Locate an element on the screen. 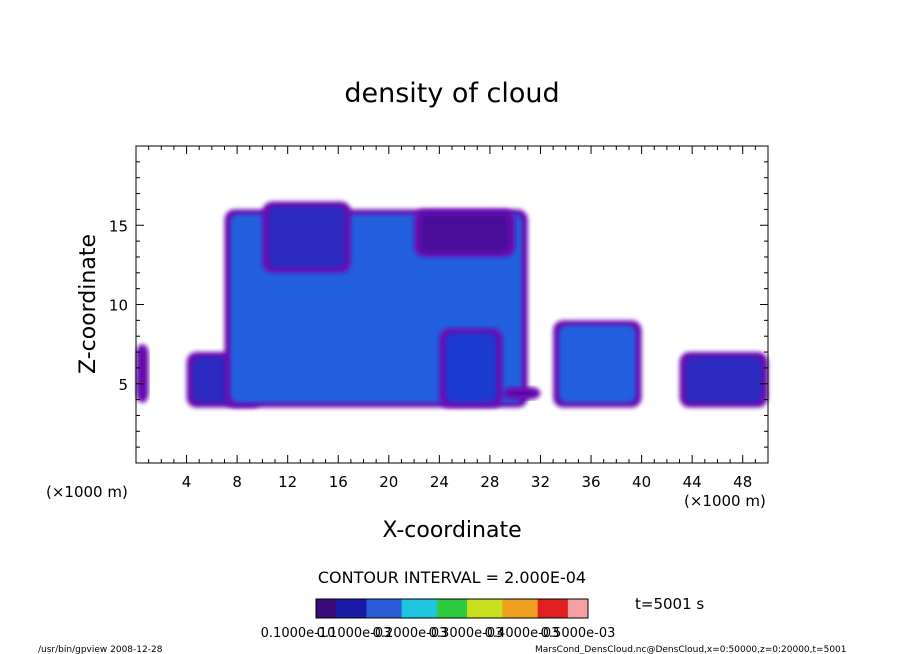 The height and width of the screenshot is (654, 904). colorbar-tick-label: 0.1000e-03 is located at coordinates (354, 633).